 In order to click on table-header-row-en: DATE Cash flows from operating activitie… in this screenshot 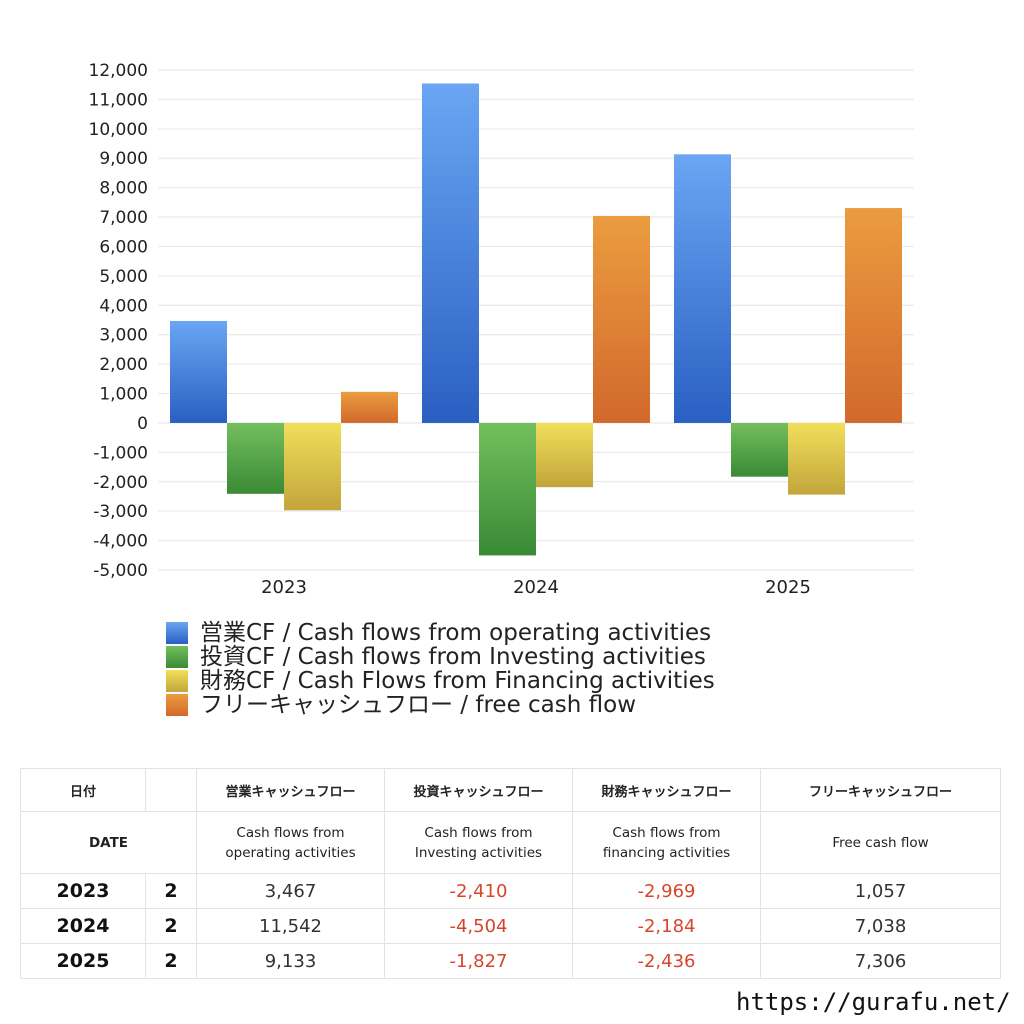, I will do `click(510, 842)`.